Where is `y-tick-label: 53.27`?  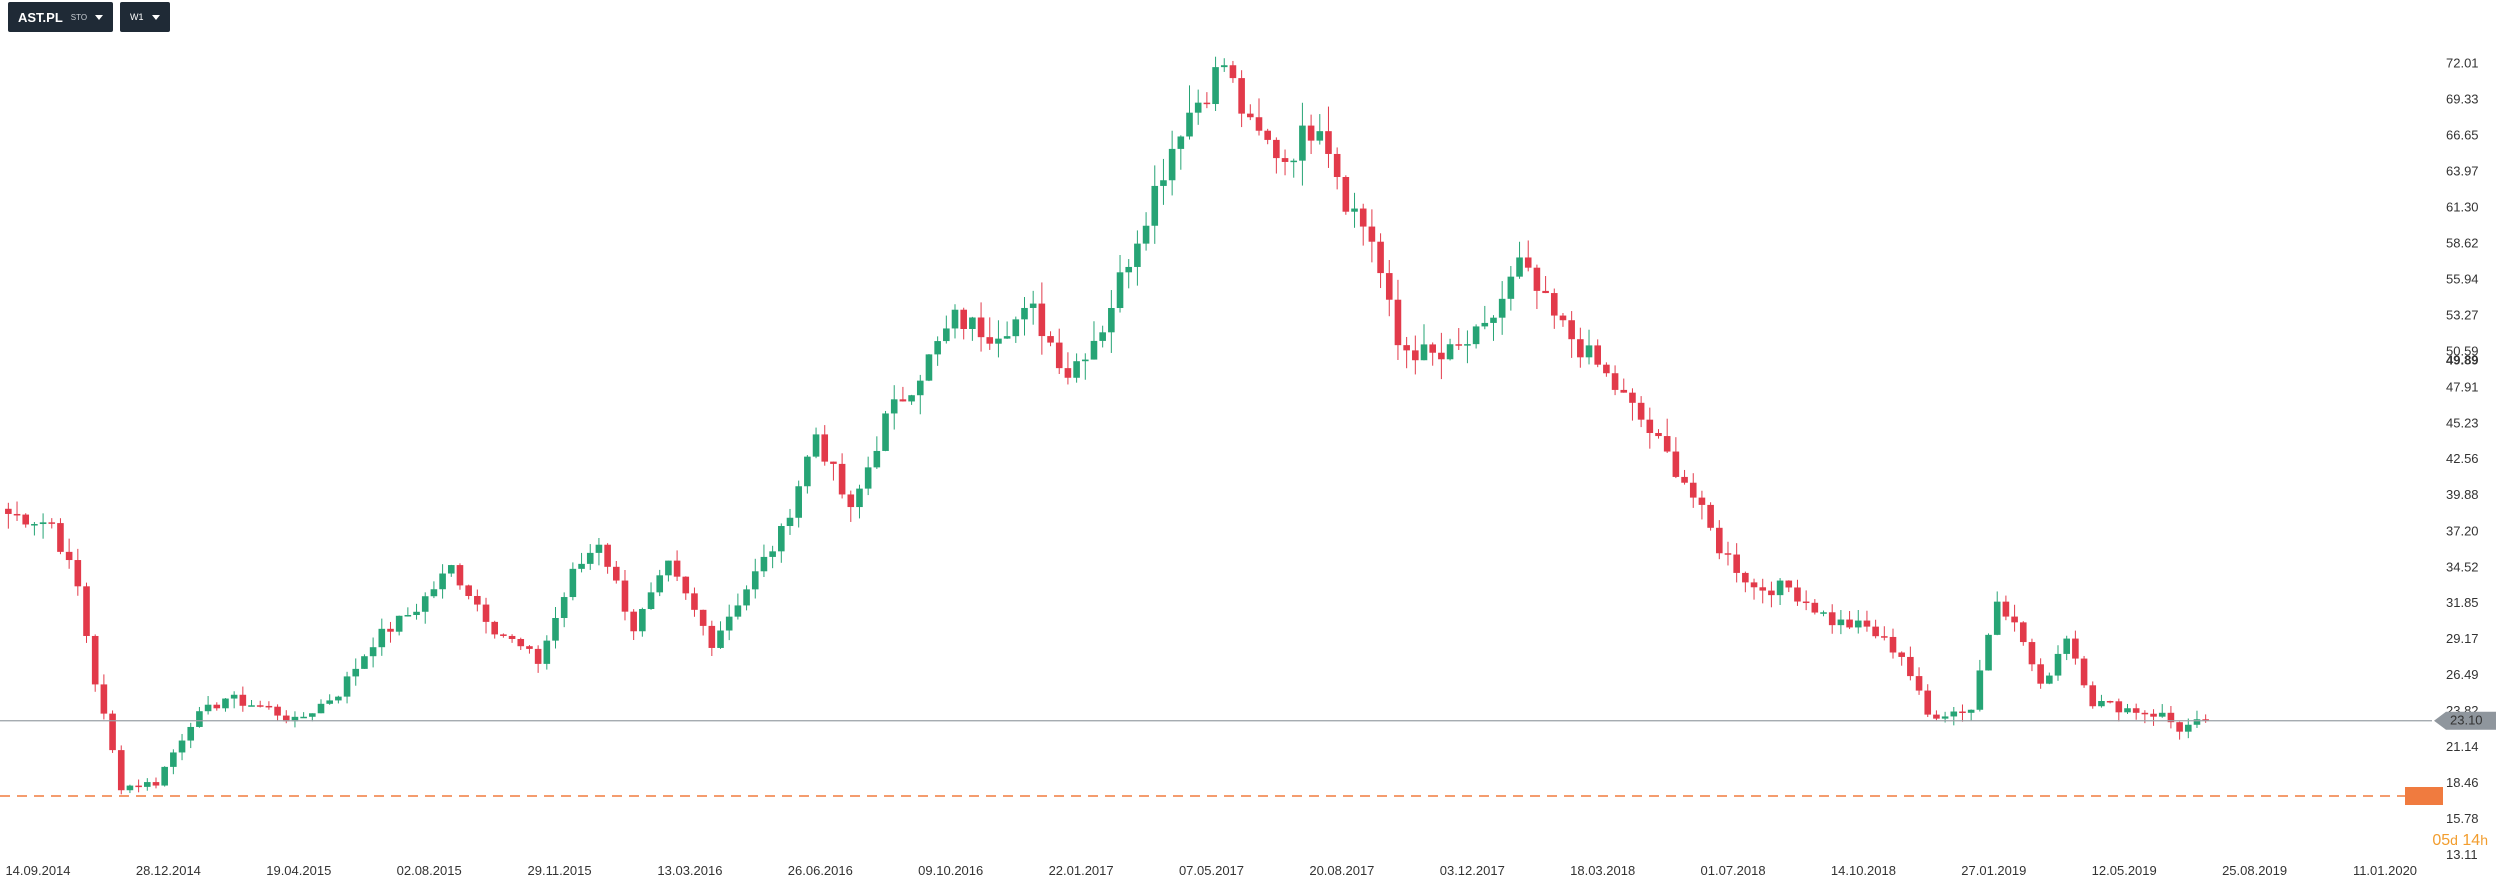
y-tick-label: 53.27 is located at coordinates (2462, 314).